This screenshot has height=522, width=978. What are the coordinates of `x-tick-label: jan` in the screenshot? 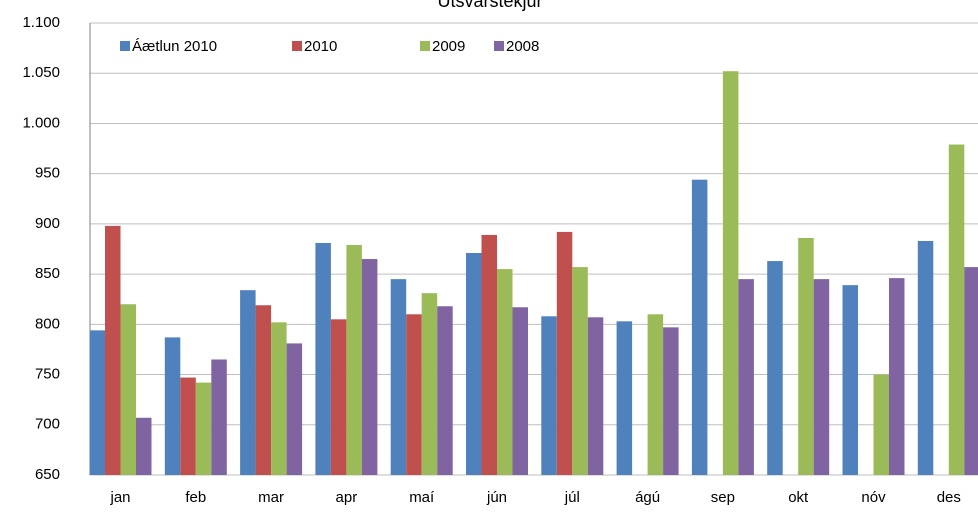 It's located at (119, 497).